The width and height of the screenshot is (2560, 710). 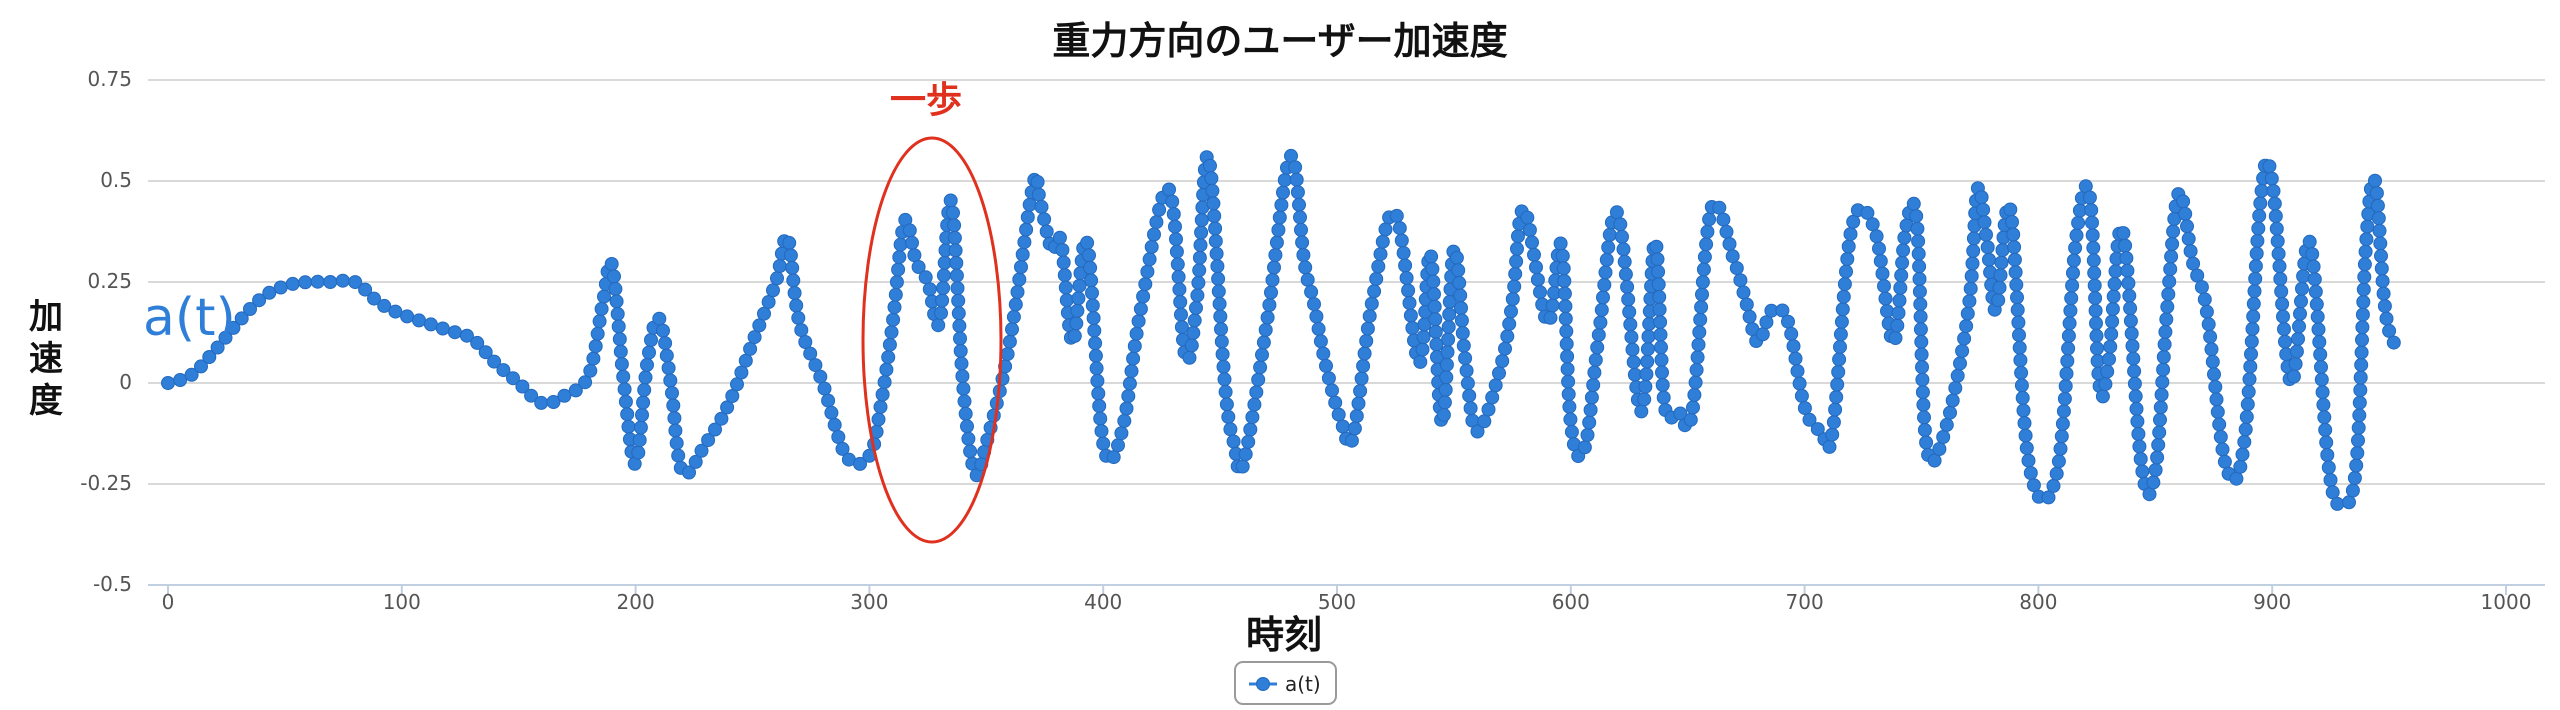 What do you see at coordinates (189, 318) in the screenshot?
I see `series-annotation-a-t: a(t)` at bounding box center [189, 318].